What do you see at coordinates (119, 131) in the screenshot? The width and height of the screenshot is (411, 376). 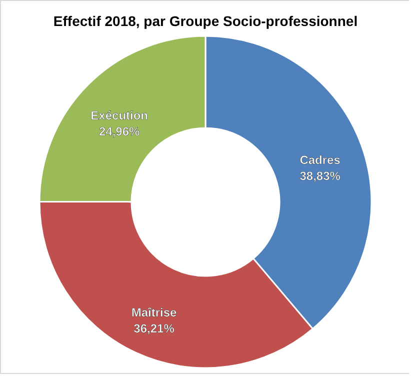 I see `data-label: 24,96%` at bounding box center [119, 131].